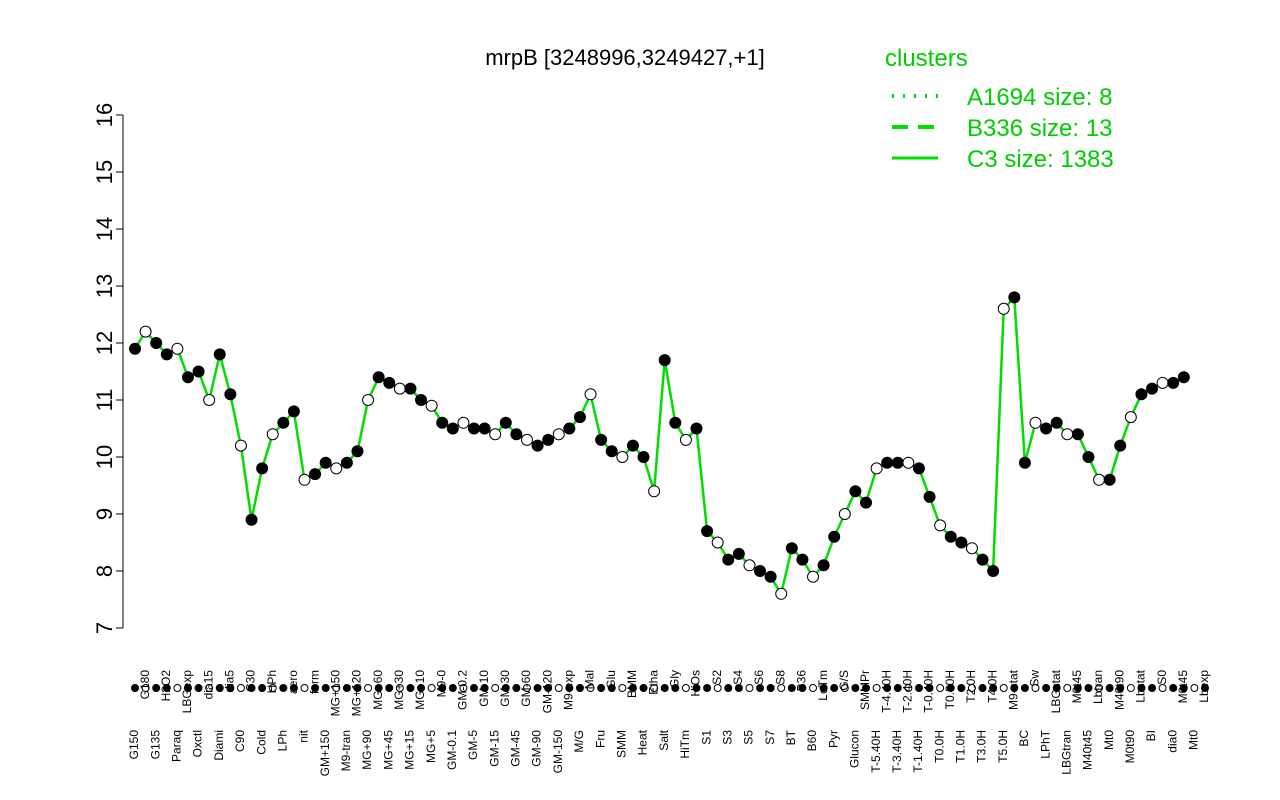  What do you see at coordinates (145, 685) in the screenshot?
I see `x-tick-label: G180` at bounding box center [145, 685].